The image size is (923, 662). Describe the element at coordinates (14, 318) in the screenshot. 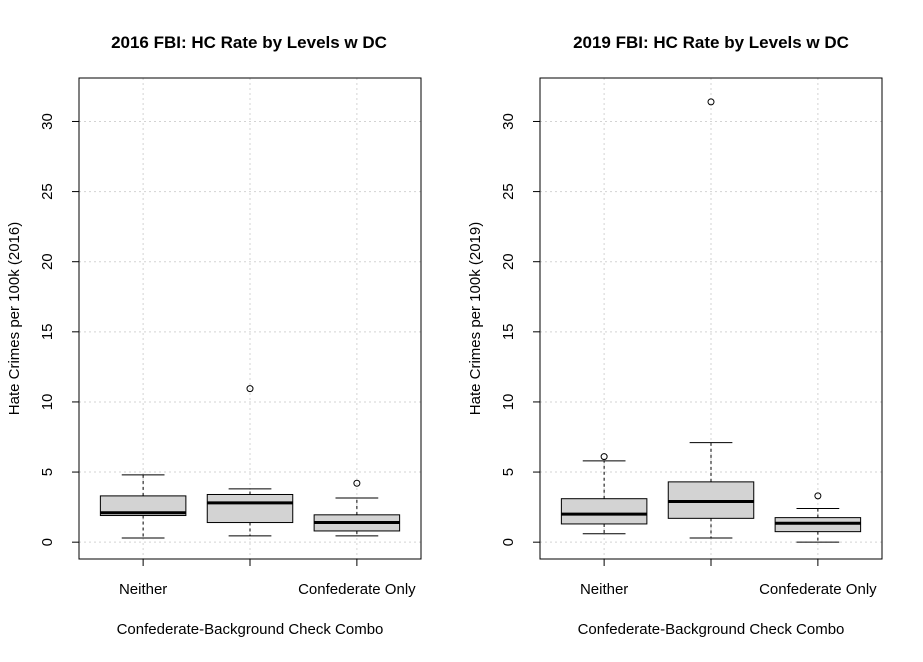

I see `y-axis-label: Hate Crimes per 100k (2016)` at that location.